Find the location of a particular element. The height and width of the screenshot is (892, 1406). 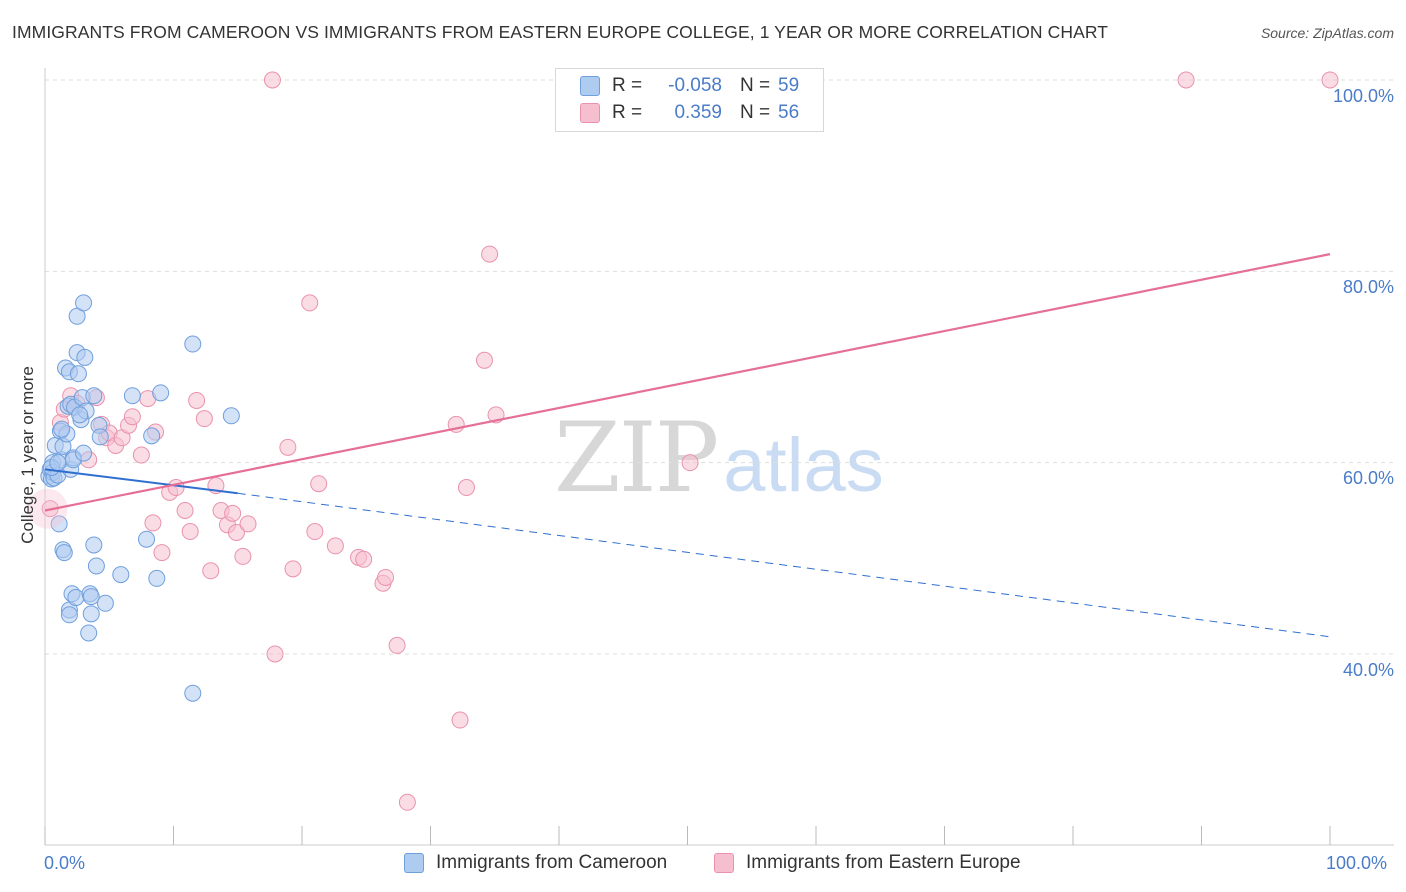

legend-series-name: Immigrants from Cameroon is located at coordinates (552, 862).